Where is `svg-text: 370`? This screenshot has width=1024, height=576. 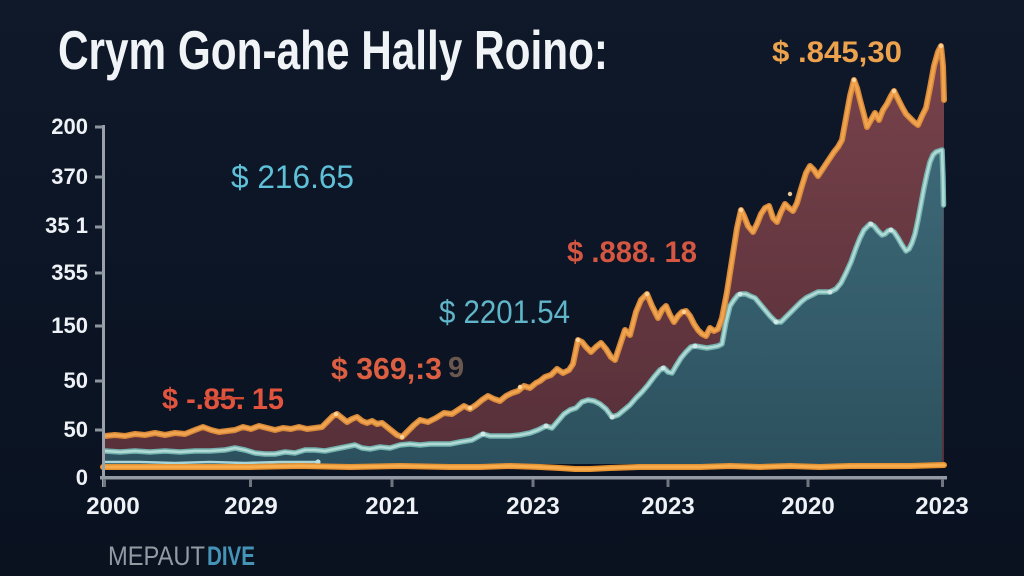 svg-text: 370 is located at coordinates (69, 176).